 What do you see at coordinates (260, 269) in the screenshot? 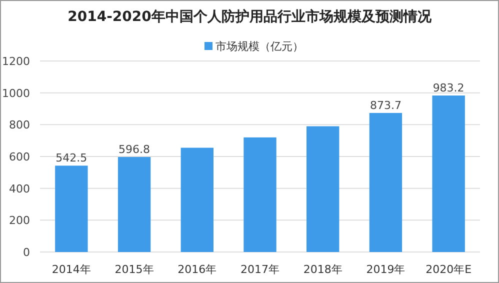
I see `x-tick-label: 2017年` at bounding box center [260, 269].